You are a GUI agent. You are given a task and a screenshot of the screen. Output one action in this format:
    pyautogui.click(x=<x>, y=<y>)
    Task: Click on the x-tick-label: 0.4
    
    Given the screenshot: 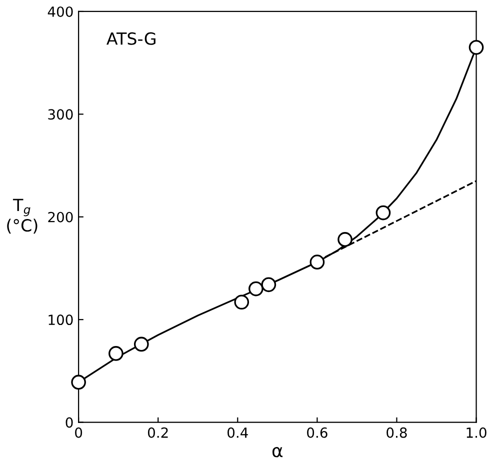 What is the action you would take?
    pyautogui.click(x=238, y=432)
    